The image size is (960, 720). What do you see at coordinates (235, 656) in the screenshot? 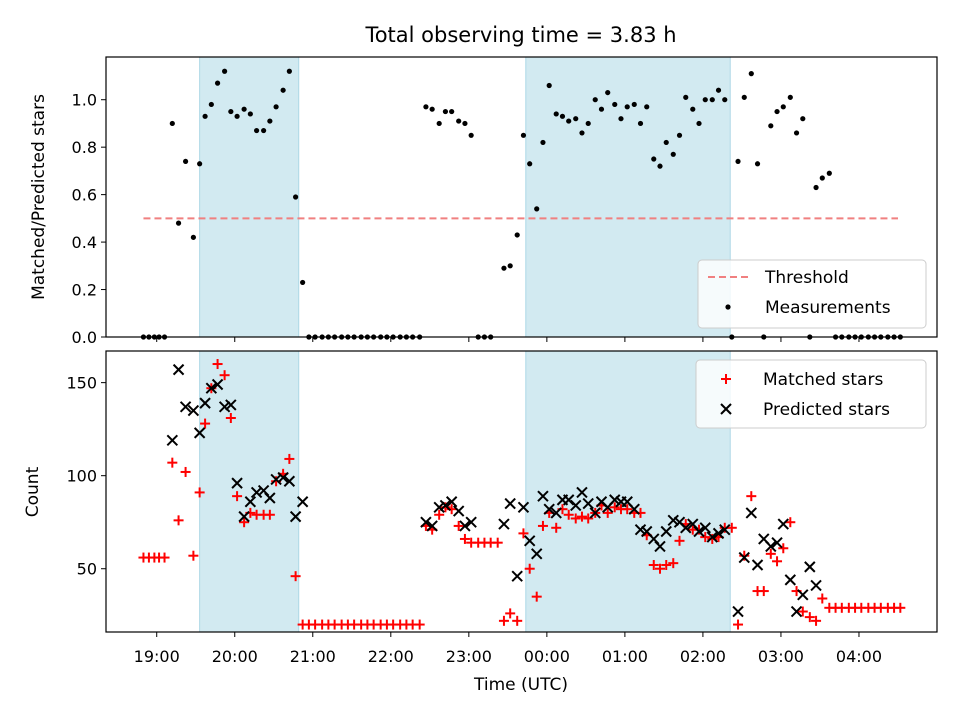
I see `x-tick-label: 20:00` at bounding box center [235, 656].